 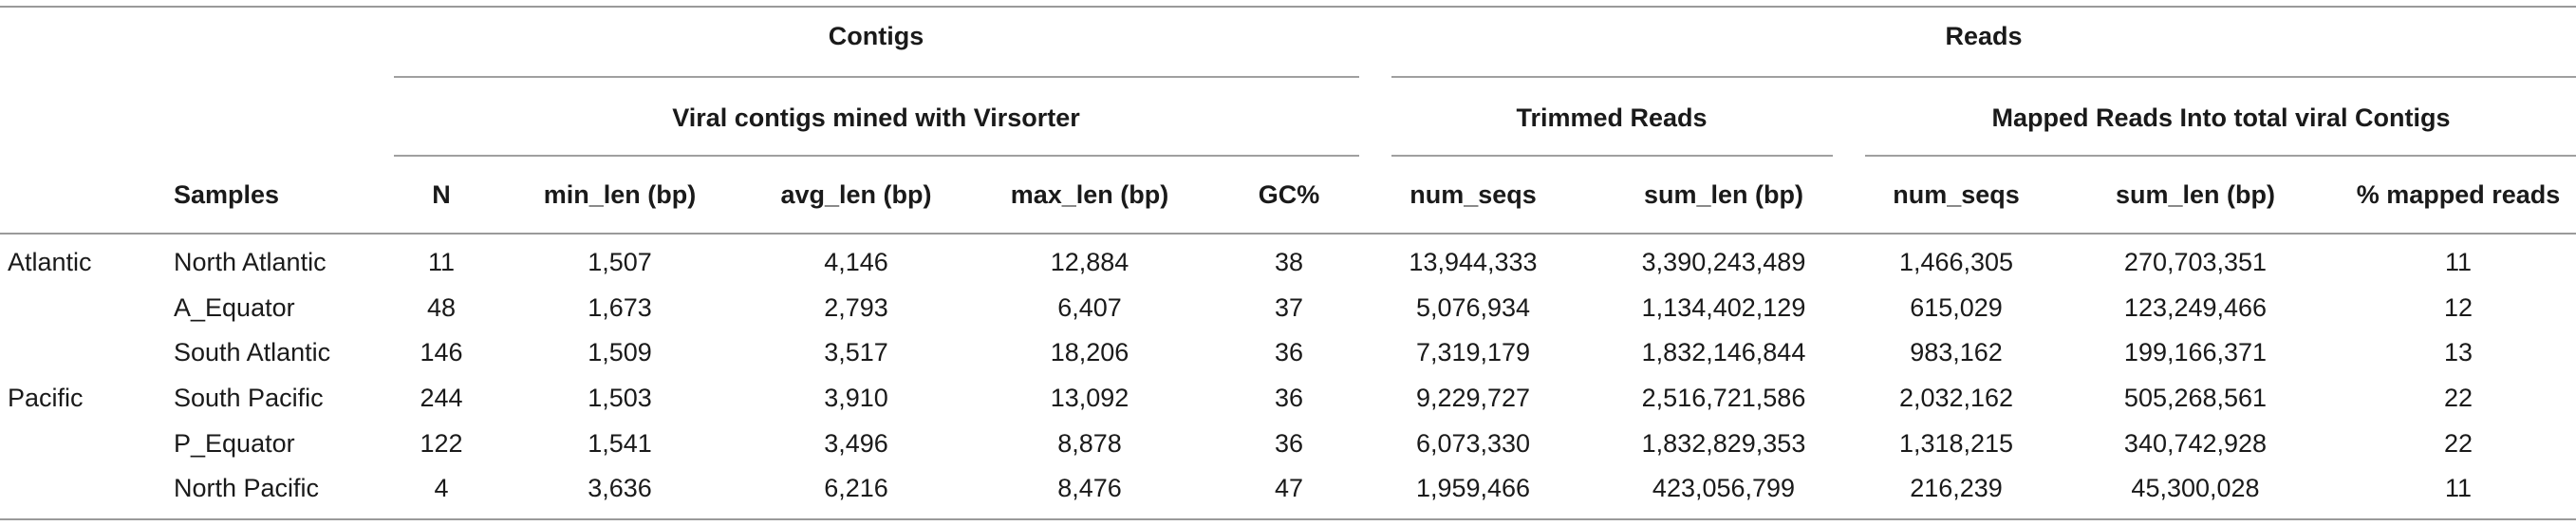 I want to click on cell-avg-len: 4,146, so click(x=856, y=262).